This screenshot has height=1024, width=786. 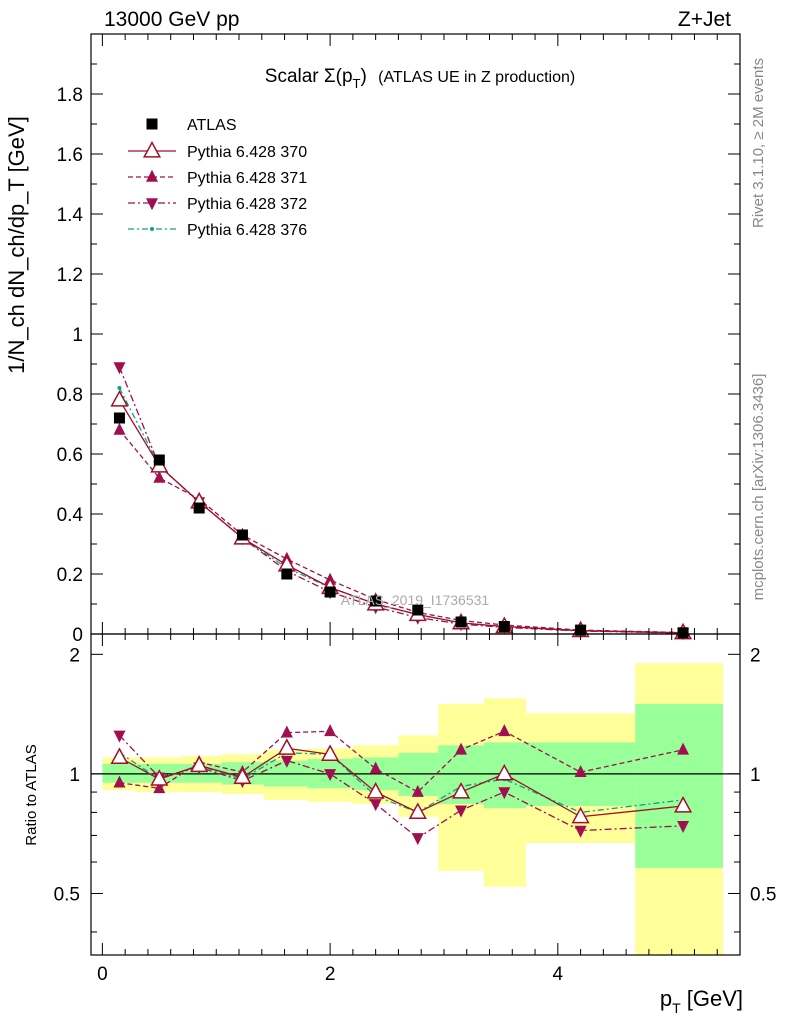 What do you see at coordinates (70, 575) in the screenshot?
I see `y-tick-label: 0.2` at bounding box center [70, 575].